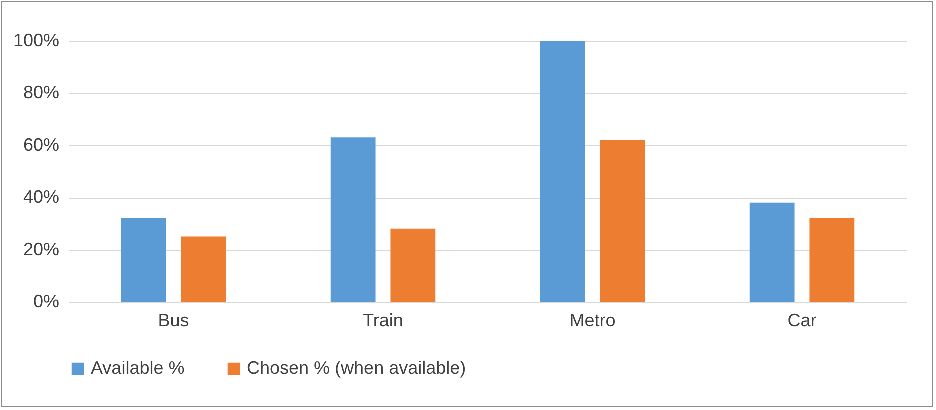 This screenshot has width=936, height=410. What do you see at coordinates (36, 40) in the screenshot?
I see `y-tick-label: 100%` at bounding box center [36, 40].